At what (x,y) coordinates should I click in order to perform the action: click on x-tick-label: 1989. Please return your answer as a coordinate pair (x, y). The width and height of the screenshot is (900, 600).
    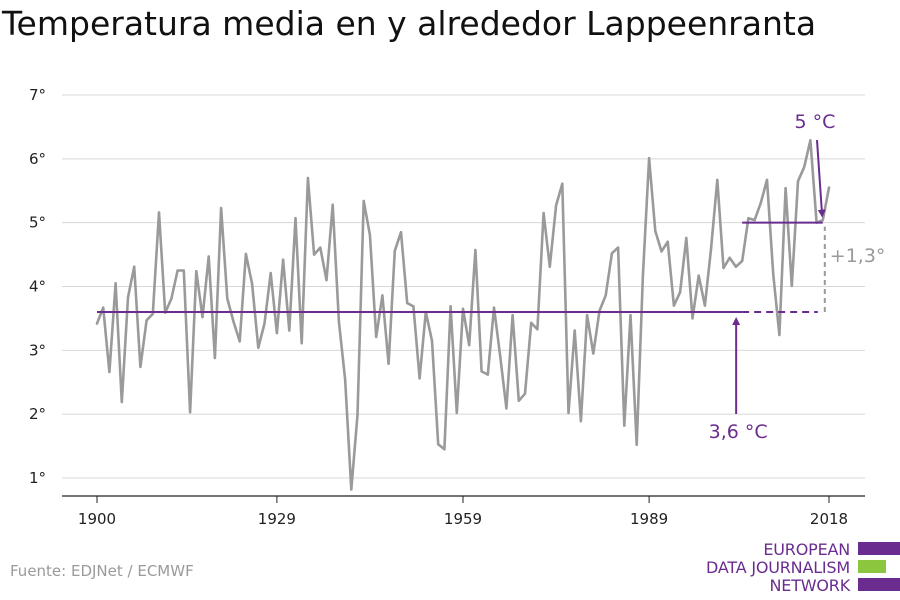
    Looking at the image, I should click on (649, 519).